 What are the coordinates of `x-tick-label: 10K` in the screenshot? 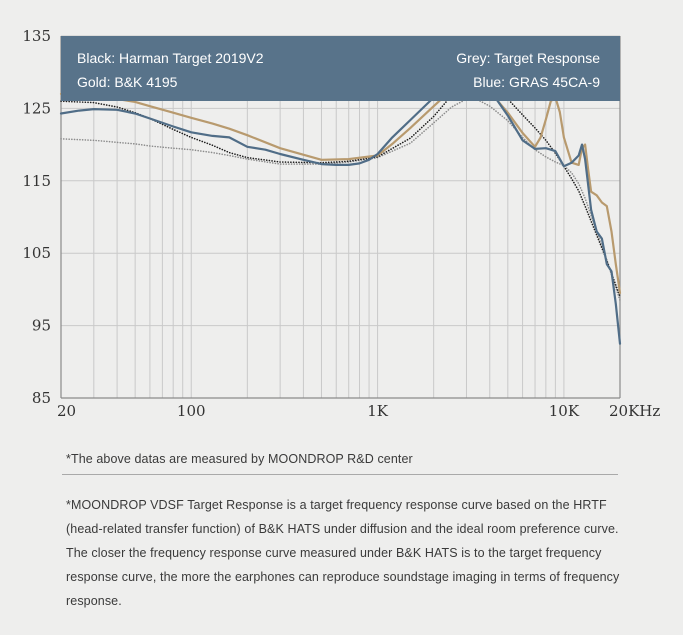 It's located at (564, 411).